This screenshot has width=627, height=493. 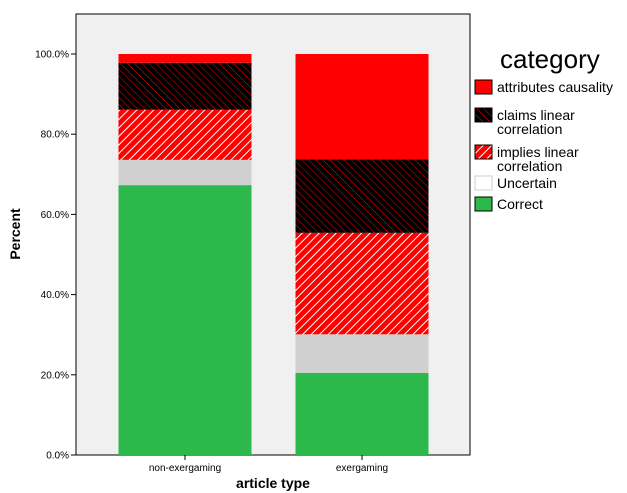 I want to click on legend-swatch-claims-linear-correlation, so click(x=483, y=115).